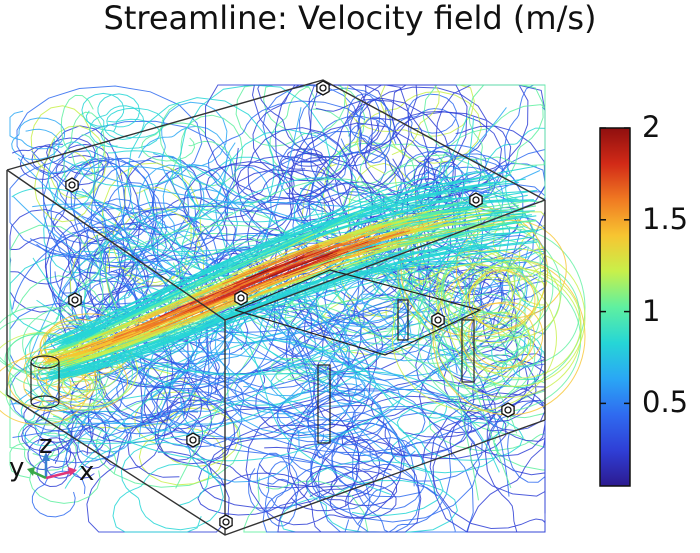  Describe the element at coordinates (226, 522) in the screenshot. I see `mount-node-center` at that location.